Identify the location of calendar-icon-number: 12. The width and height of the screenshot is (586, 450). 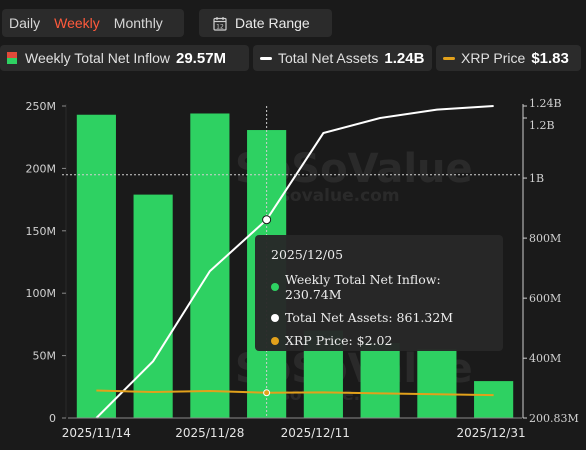
(220, 26).